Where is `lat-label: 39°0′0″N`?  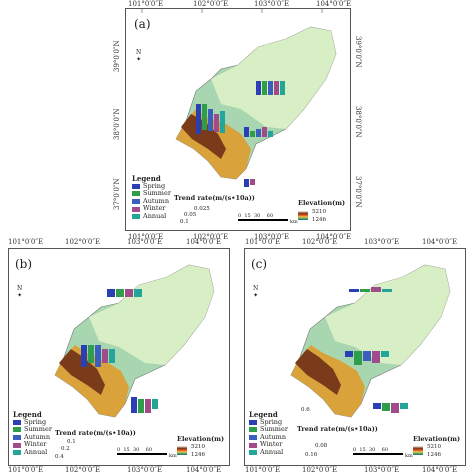
lat-label: 39°0′0″N is located at coordinates (117, 56).